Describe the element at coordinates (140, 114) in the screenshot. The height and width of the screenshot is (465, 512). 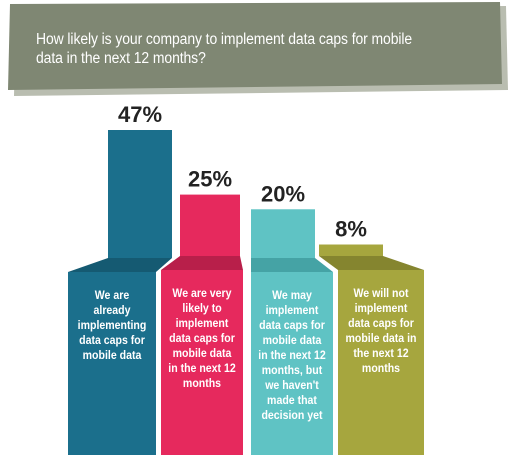
I see `value-label-1: 47%` at that location.